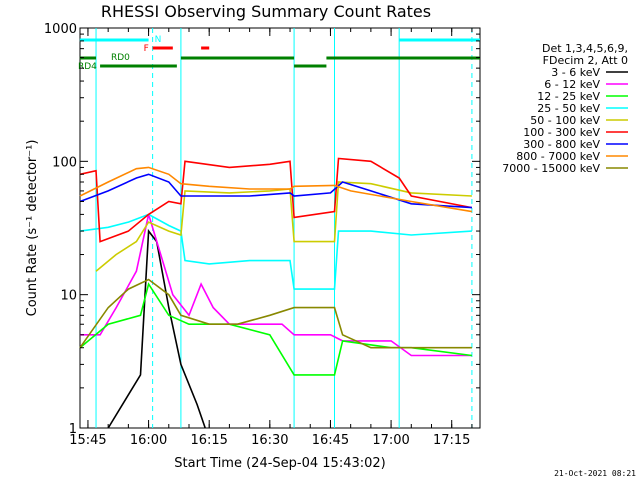 Image resolution: width=640 pixels, height=480 pixels. Describe the element at coordinates (585, 60) in the screenshot. I see `legend-header-line-2: FDecim 2, Att 0` at that location.